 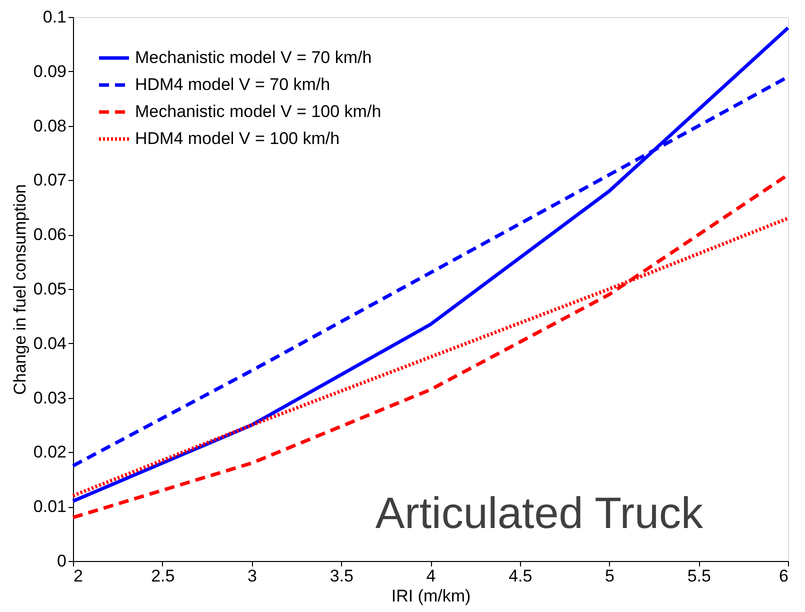 I want to click on legend-label: HDM4 model V = 70 km/h, so click(x=232, y=84).